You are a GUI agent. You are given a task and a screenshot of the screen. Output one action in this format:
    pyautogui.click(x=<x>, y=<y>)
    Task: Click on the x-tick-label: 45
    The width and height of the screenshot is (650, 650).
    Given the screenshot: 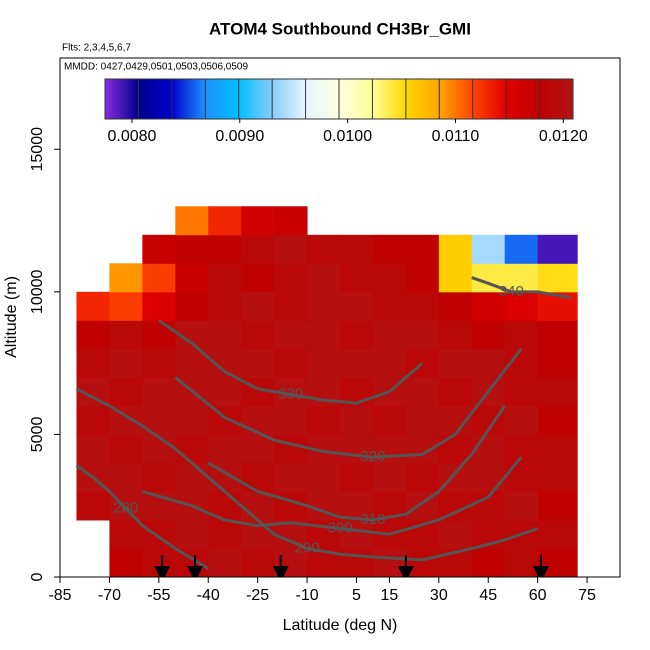 What is the action you would take?
    pyautogui.click(x=488, y=595)
    